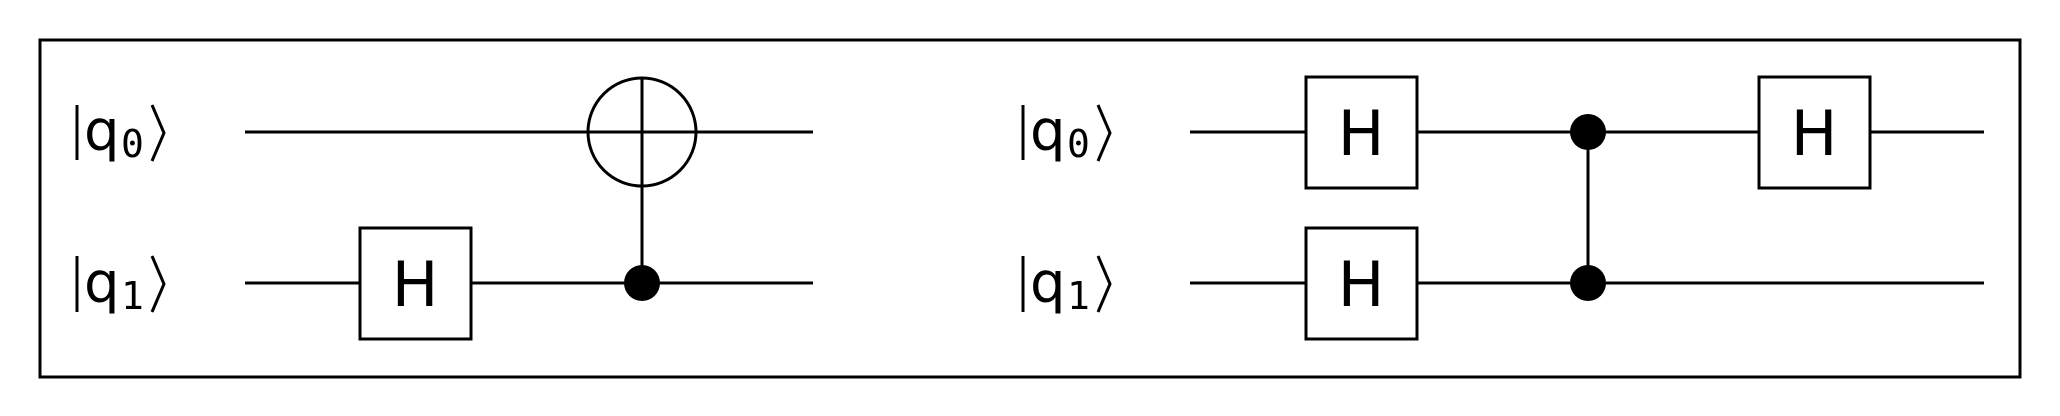 This screenshot has width=2060, height=416. Describe the element at coordinates (642, 283) in the screenshot. I see `cnot-control-dot` at that location.